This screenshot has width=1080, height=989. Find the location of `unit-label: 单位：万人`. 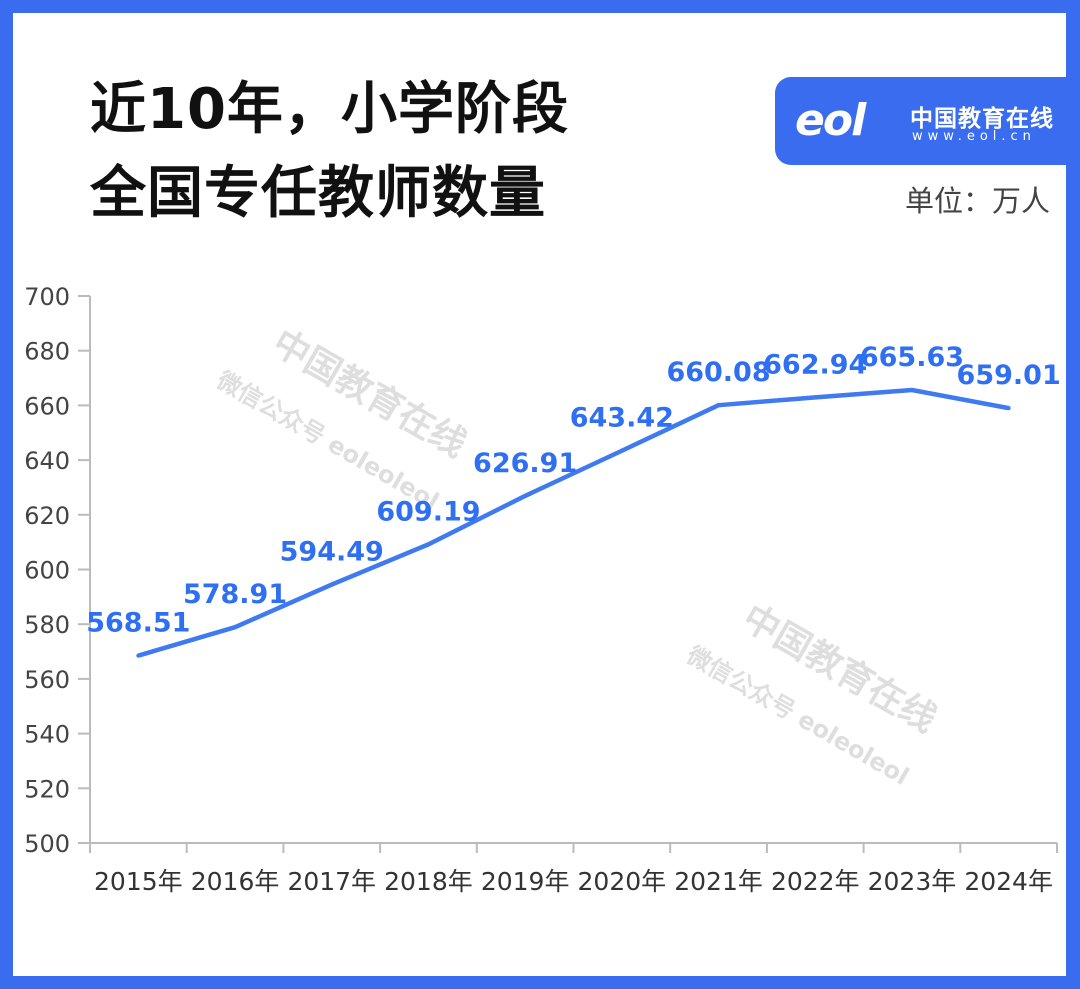

unit-label: 单位：万人 is located at coordinates (977, 201).